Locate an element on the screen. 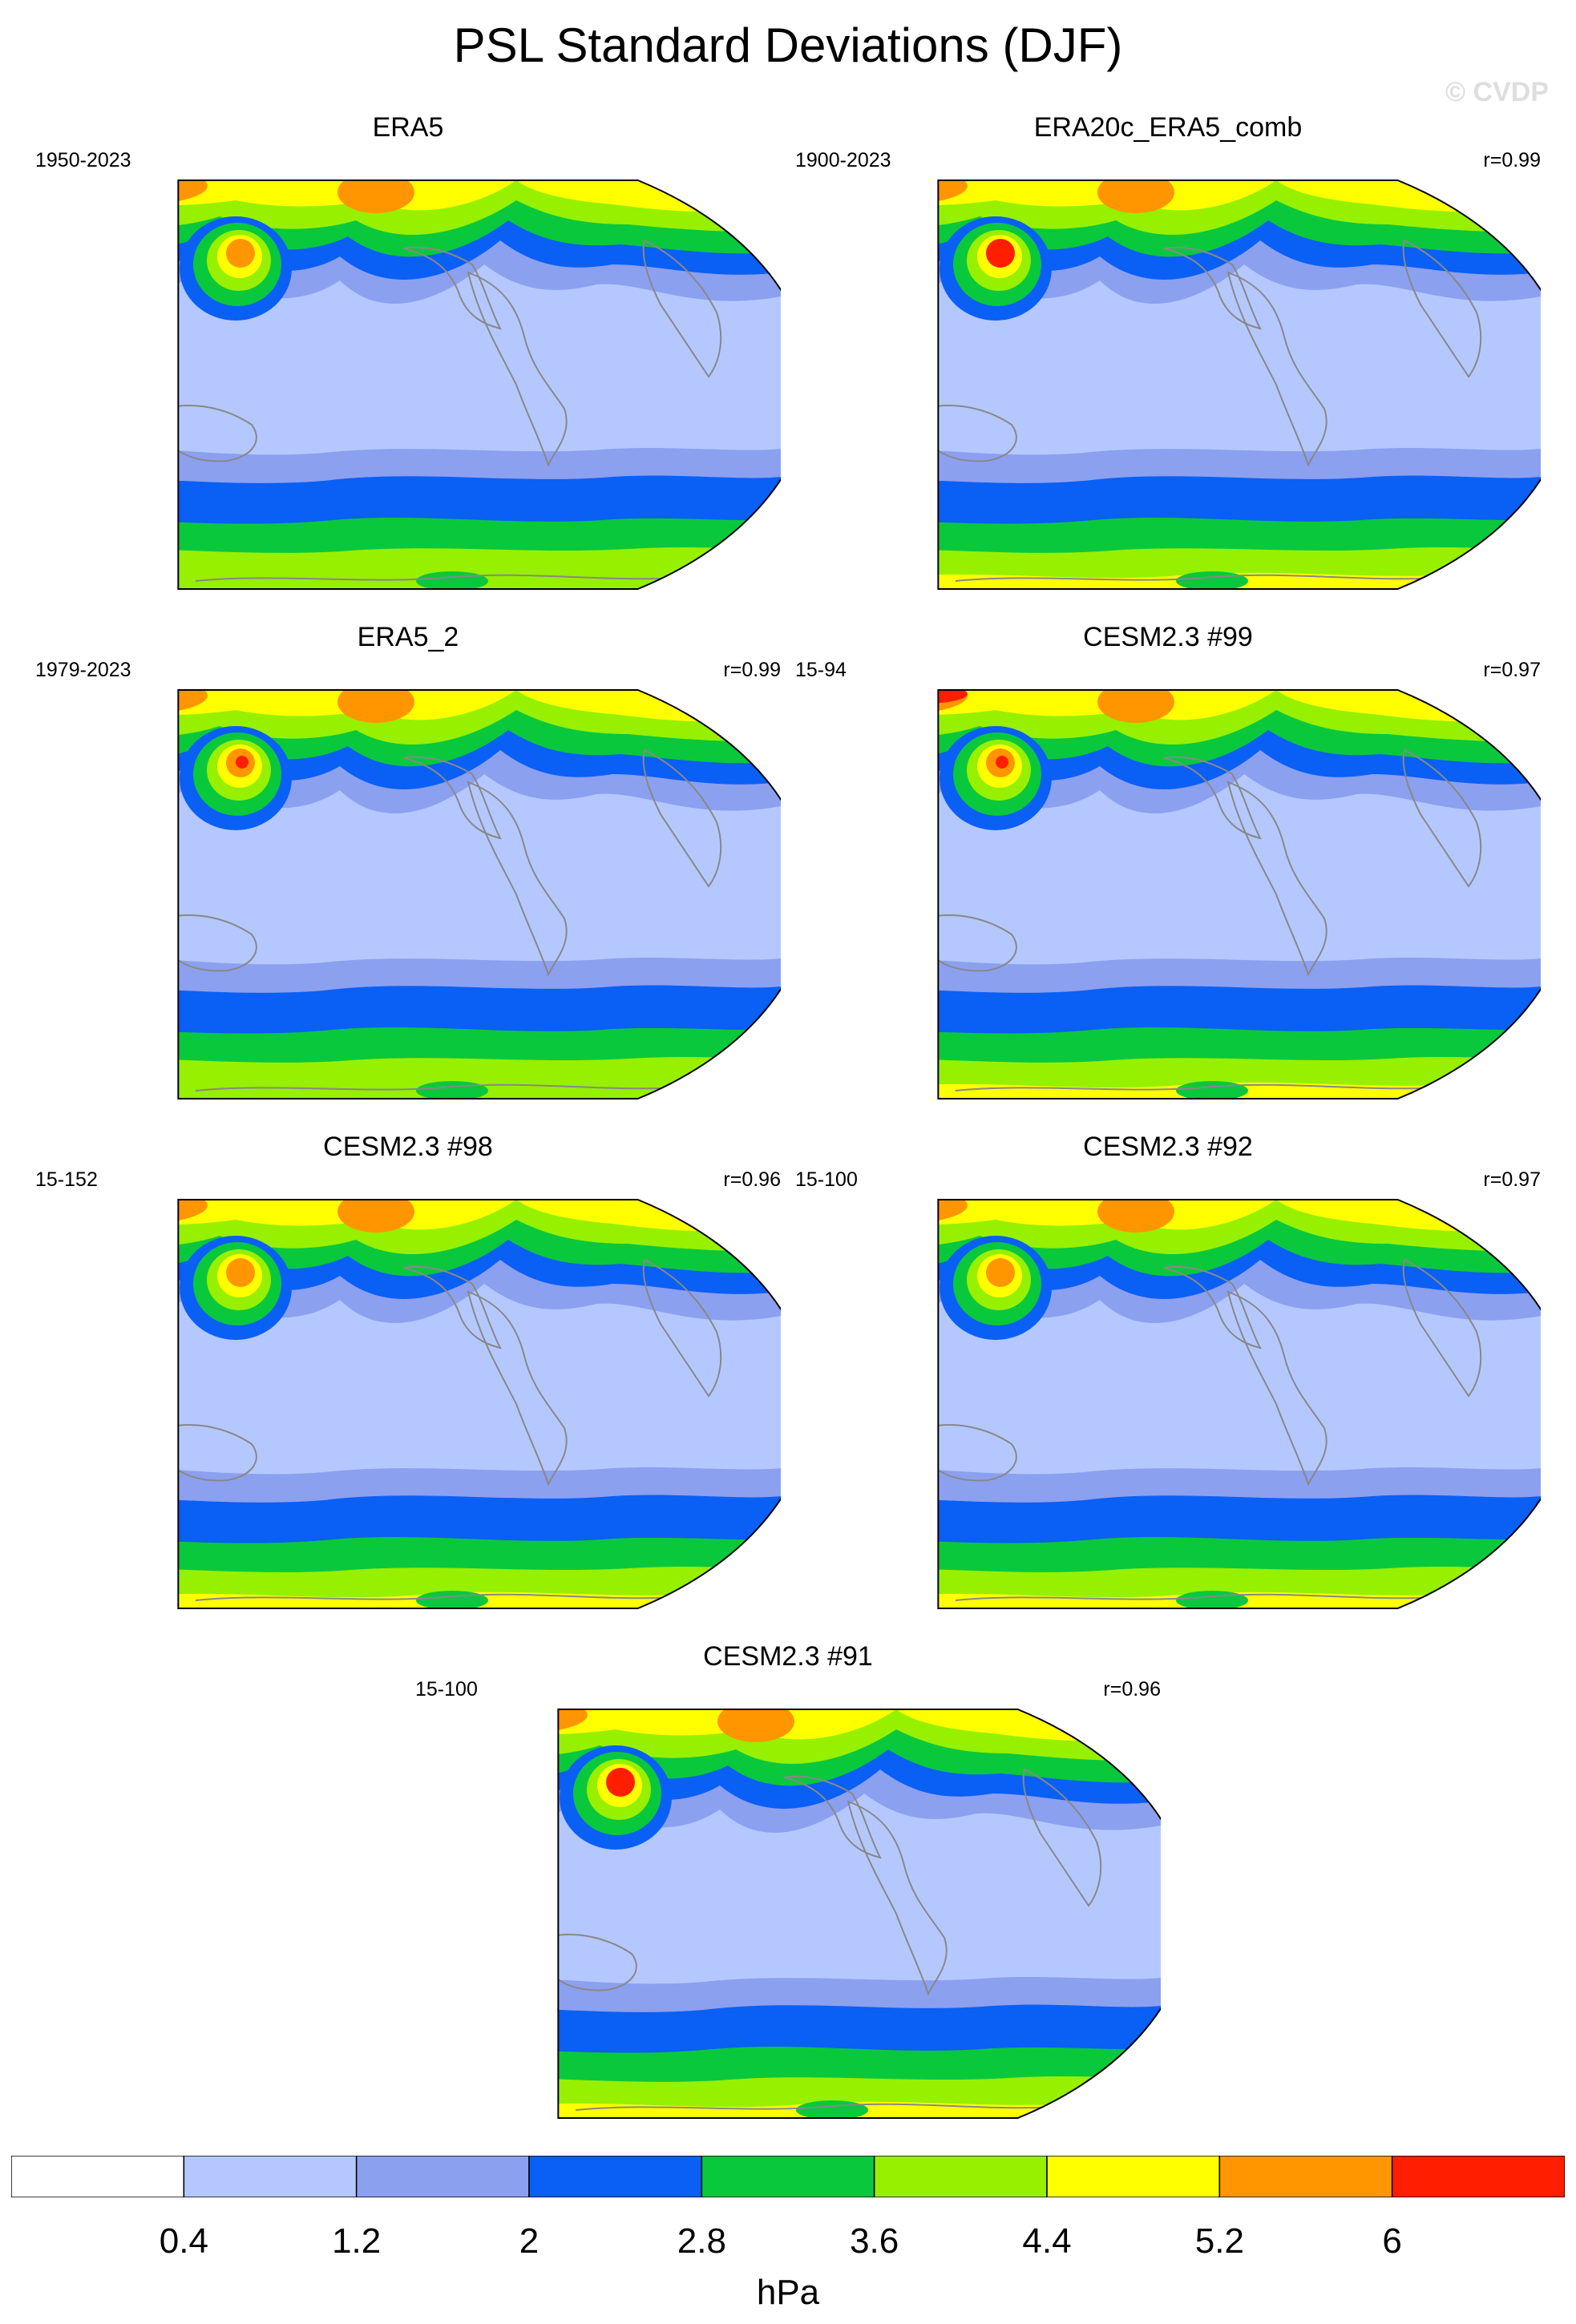 Image resolution: width=1576 pixels, height=2324 pixels. colorbar is located at coordinates (788, 2176).